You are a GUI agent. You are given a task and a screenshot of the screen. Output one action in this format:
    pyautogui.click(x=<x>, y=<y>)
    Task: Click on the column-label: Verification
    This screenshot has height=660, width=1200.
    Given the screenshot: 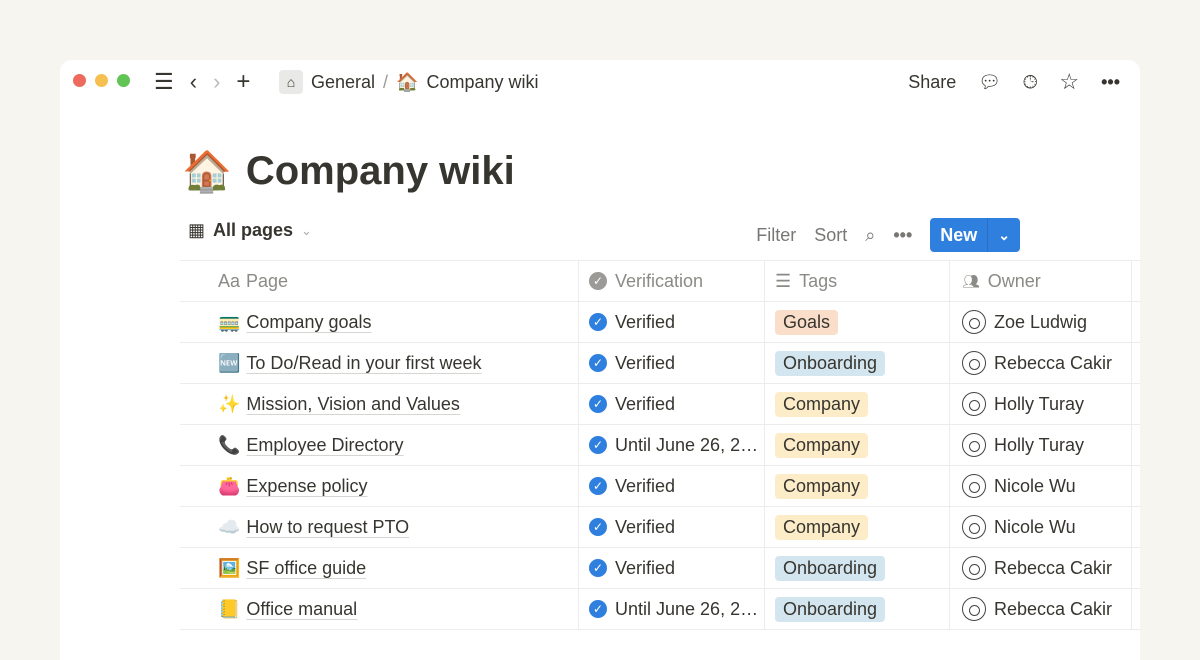 What is the action you would take?
    pyautogui.click(x=659, y=280)
    